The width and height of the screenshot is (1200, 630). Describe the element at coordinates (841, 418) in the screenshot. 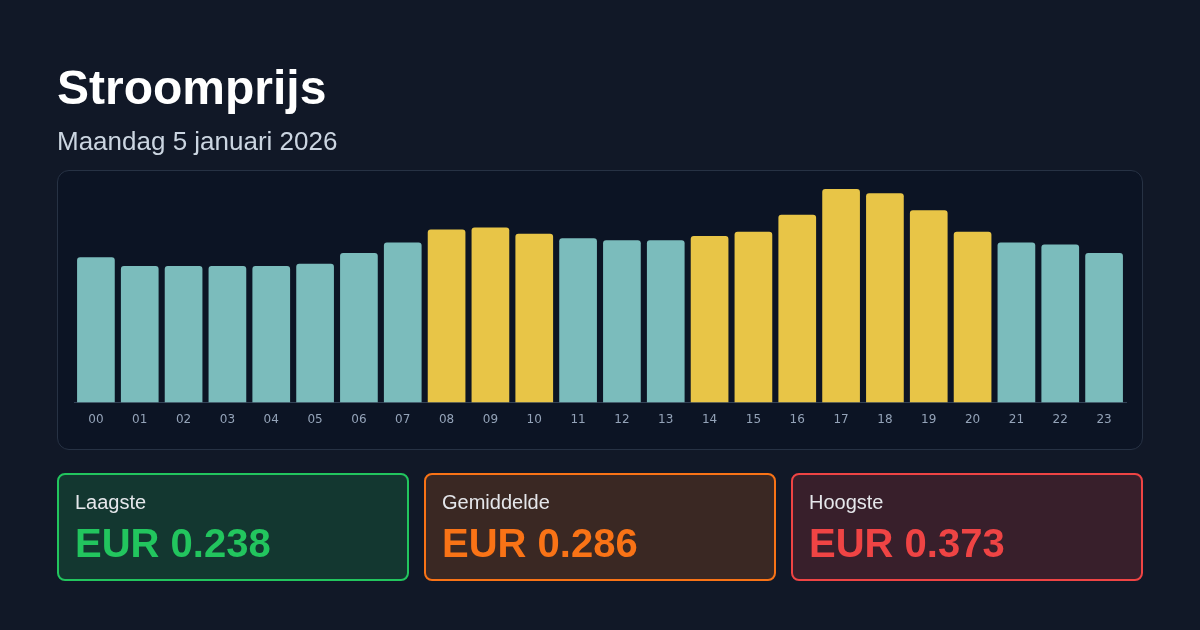

I see `x-tick-label: 17` at that location.